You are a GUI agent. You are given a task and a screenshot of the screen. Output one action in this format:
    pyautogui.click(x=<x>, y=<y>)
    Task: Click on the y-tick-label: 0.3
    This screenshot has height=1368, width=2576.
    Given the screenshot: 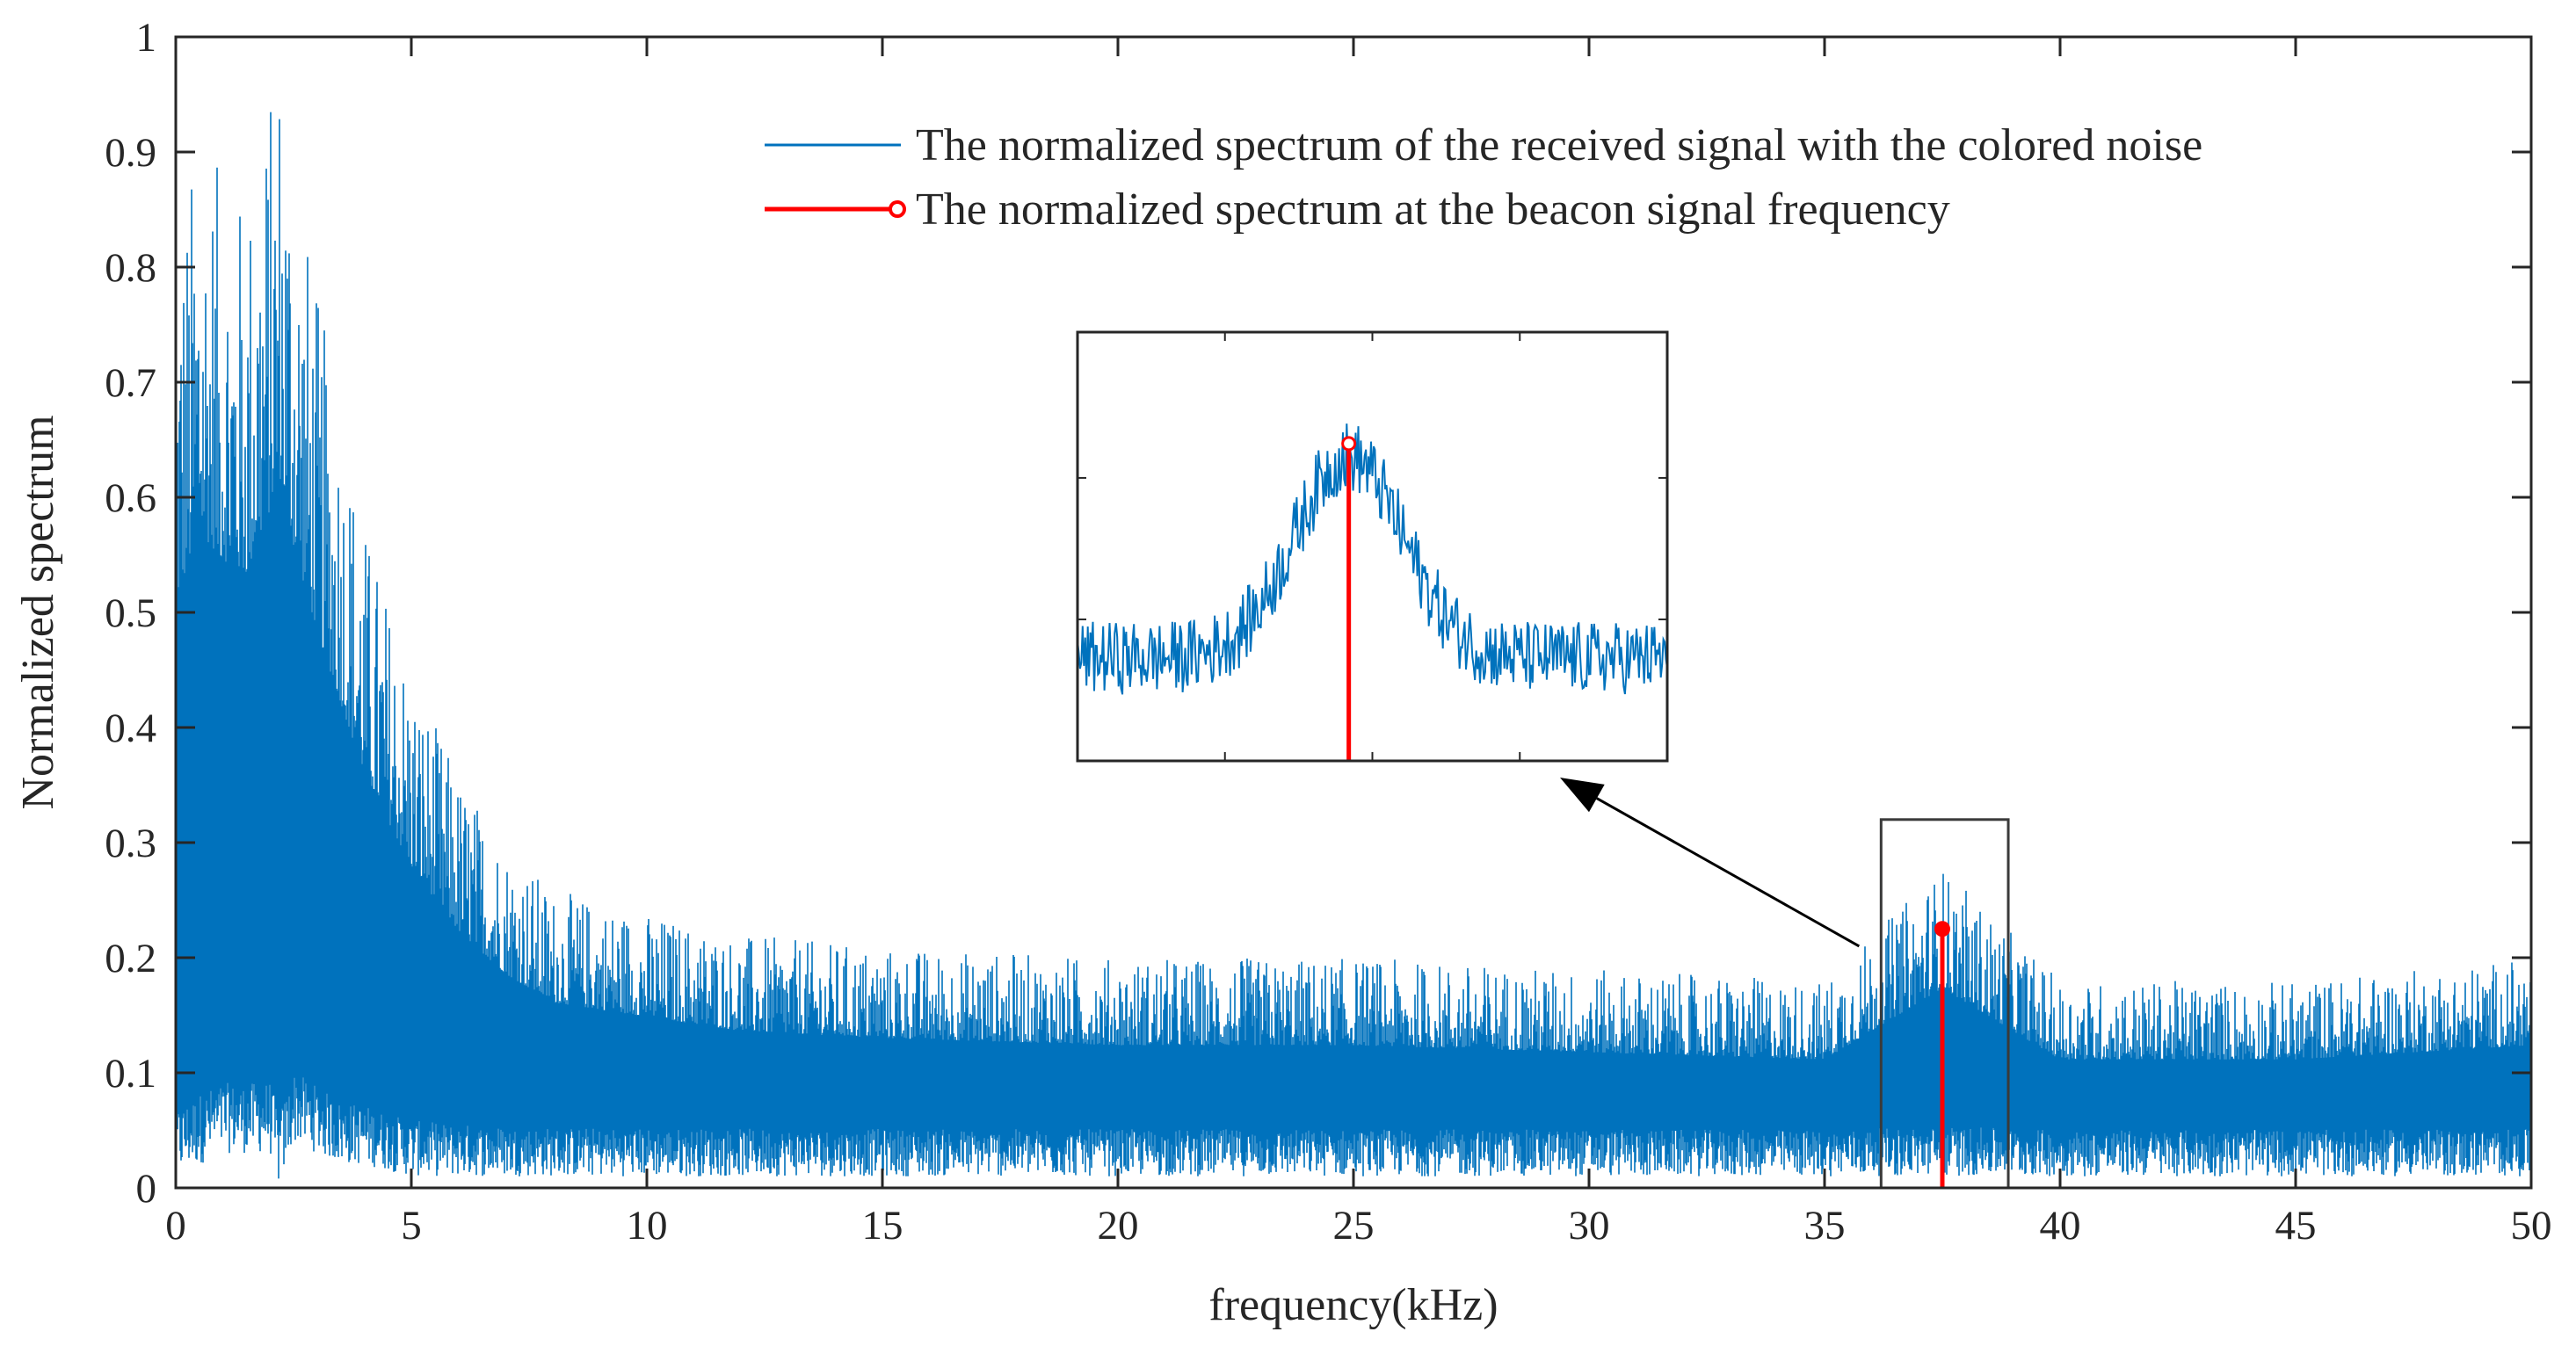 What is the action you would take?
    pyautogui.click(x=130, y=843)
    